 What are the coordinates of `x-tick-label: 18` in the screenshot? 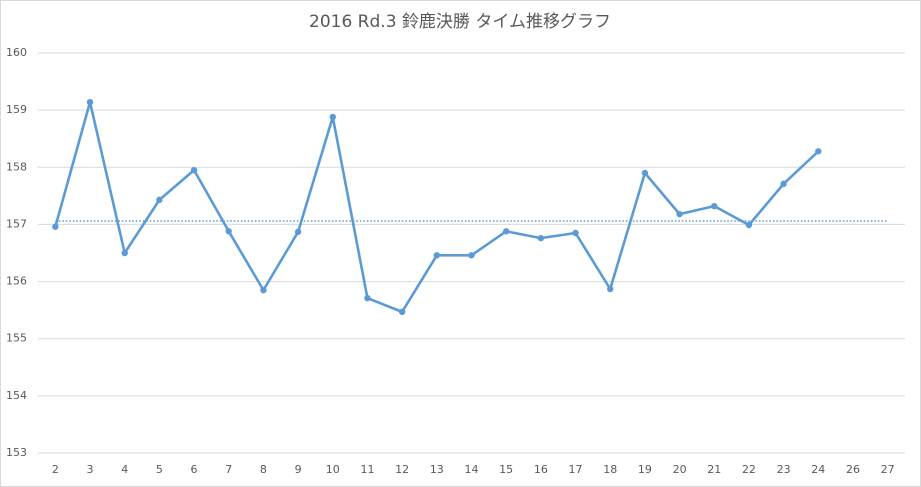 It's located at (610, 469).